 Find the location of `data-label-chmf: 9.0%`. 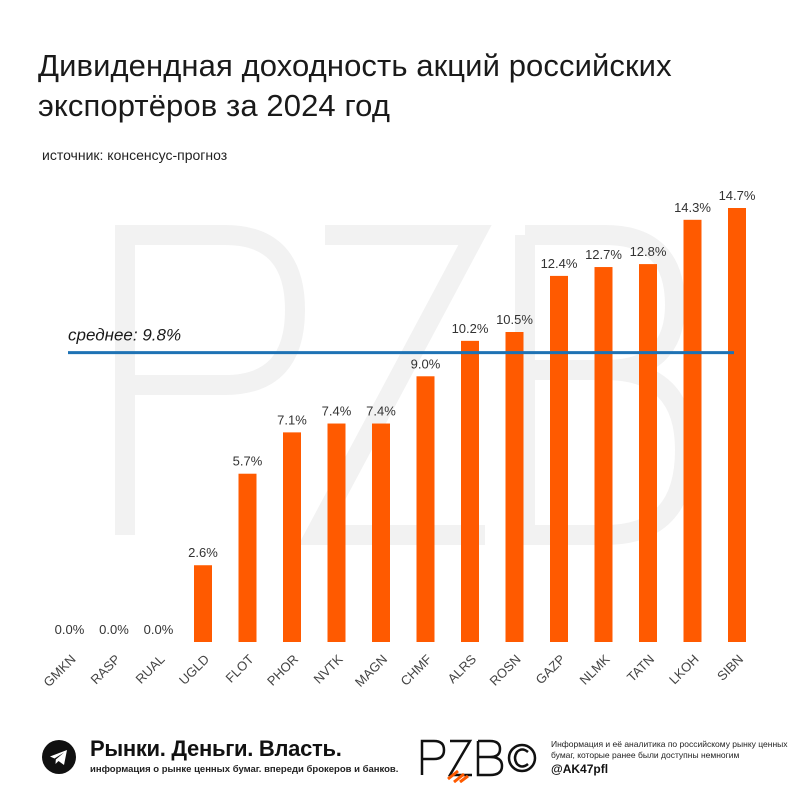

data-label-chmf: 9.0% is located at coordinates (426, 363).